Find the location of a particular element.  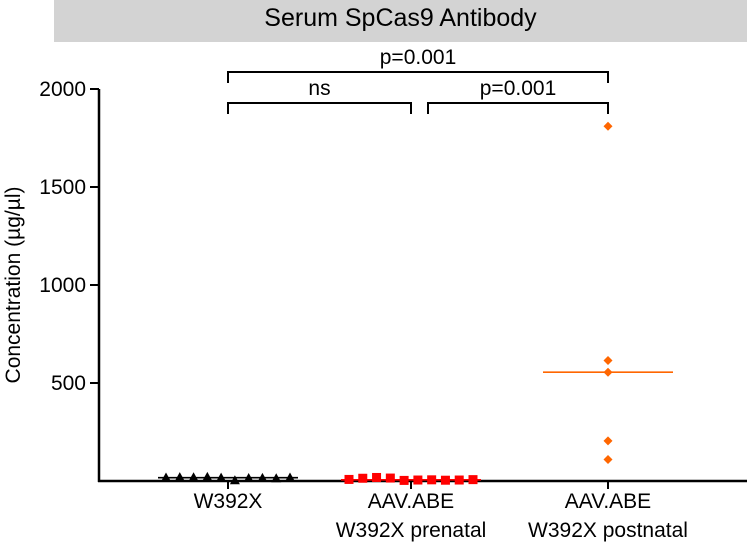

chart-title: Serum SpCas9 Antibody is located at coordinates (400, 18).